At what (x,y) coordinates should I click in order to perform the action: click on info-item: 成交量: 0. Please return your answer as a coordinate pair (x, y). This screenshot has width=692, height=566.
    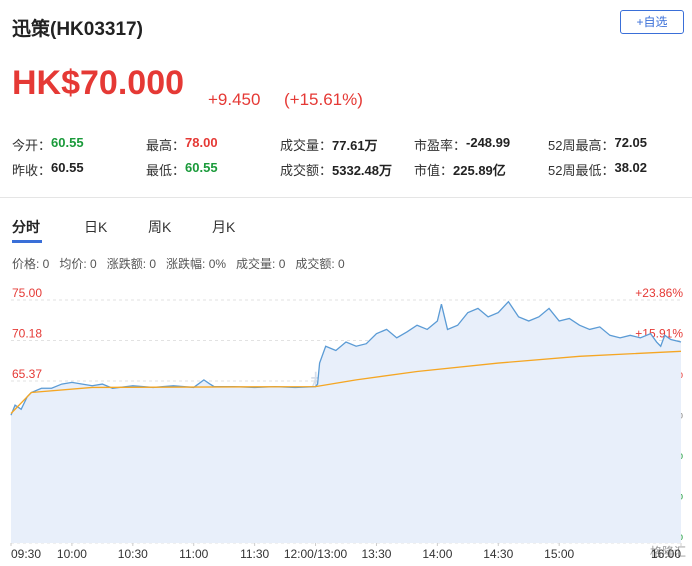
    Looking at the image, I should click on (261, 264).